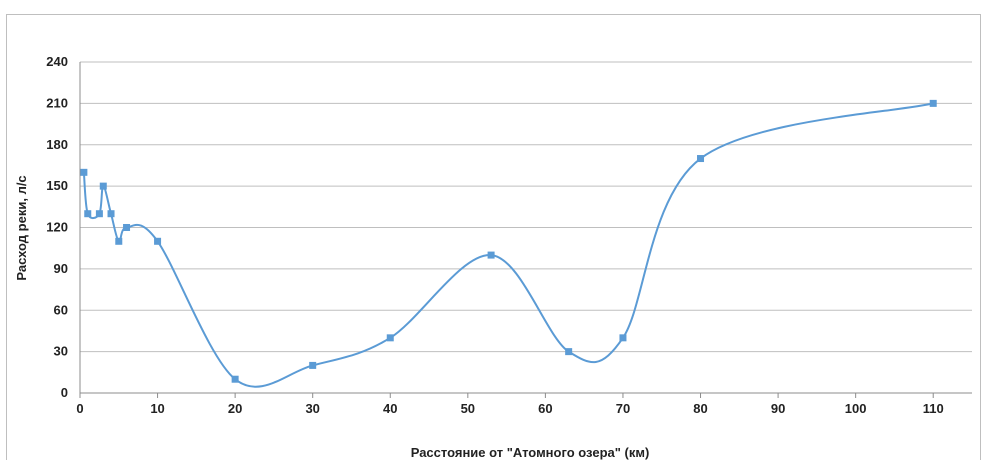 The image size is (982, 460). What do you see at coordinates (623, 408) in the screenshot?
I see `x-tick-label: 70` at bounding box center [623, 408].